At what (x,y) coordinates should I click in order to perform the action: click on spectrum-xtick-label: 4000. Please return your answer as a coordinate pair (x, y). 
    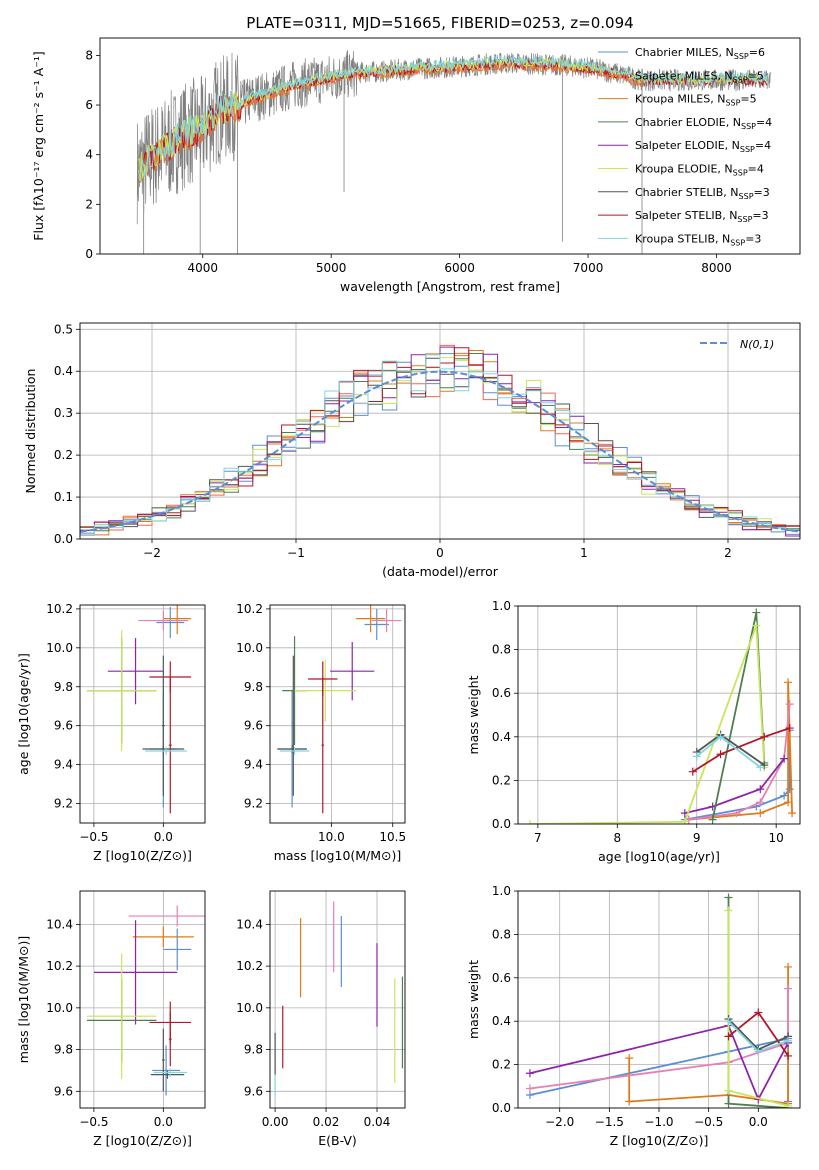
    Looking at the image, I should click on (202, 268).